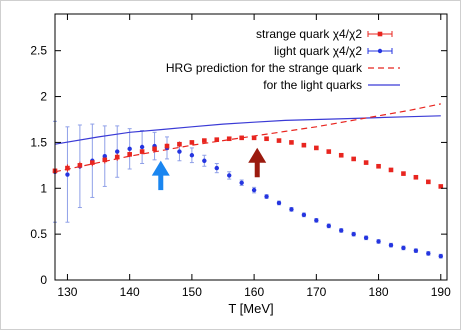 The image size is (461, 330). What do you see at coordinates (379, 292) in the screenshot?
I see `x-tick-label: 180` at bounding box center [379, 292].